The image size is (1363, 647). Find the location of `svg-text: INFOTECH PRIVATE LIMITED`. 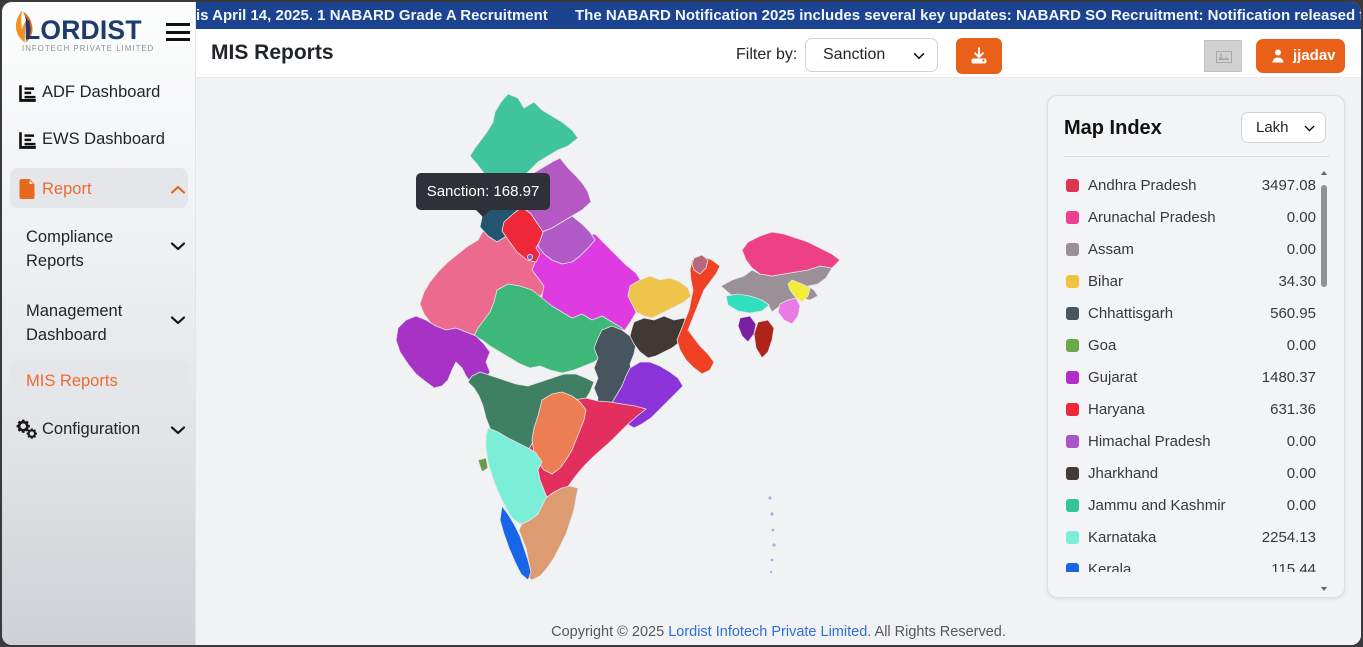

svg-text: INFOTECH PRIVATE LIMITED is located at coordinates (88, 48).